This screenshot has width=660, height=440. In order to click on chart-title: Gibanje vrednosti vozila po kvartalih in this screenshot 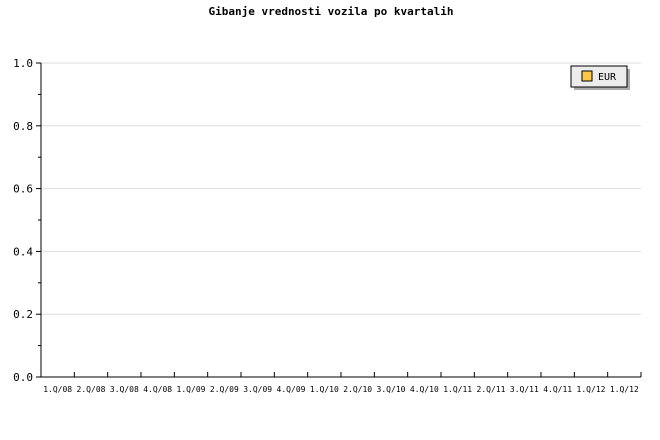, I will do `click(330, 11)`.